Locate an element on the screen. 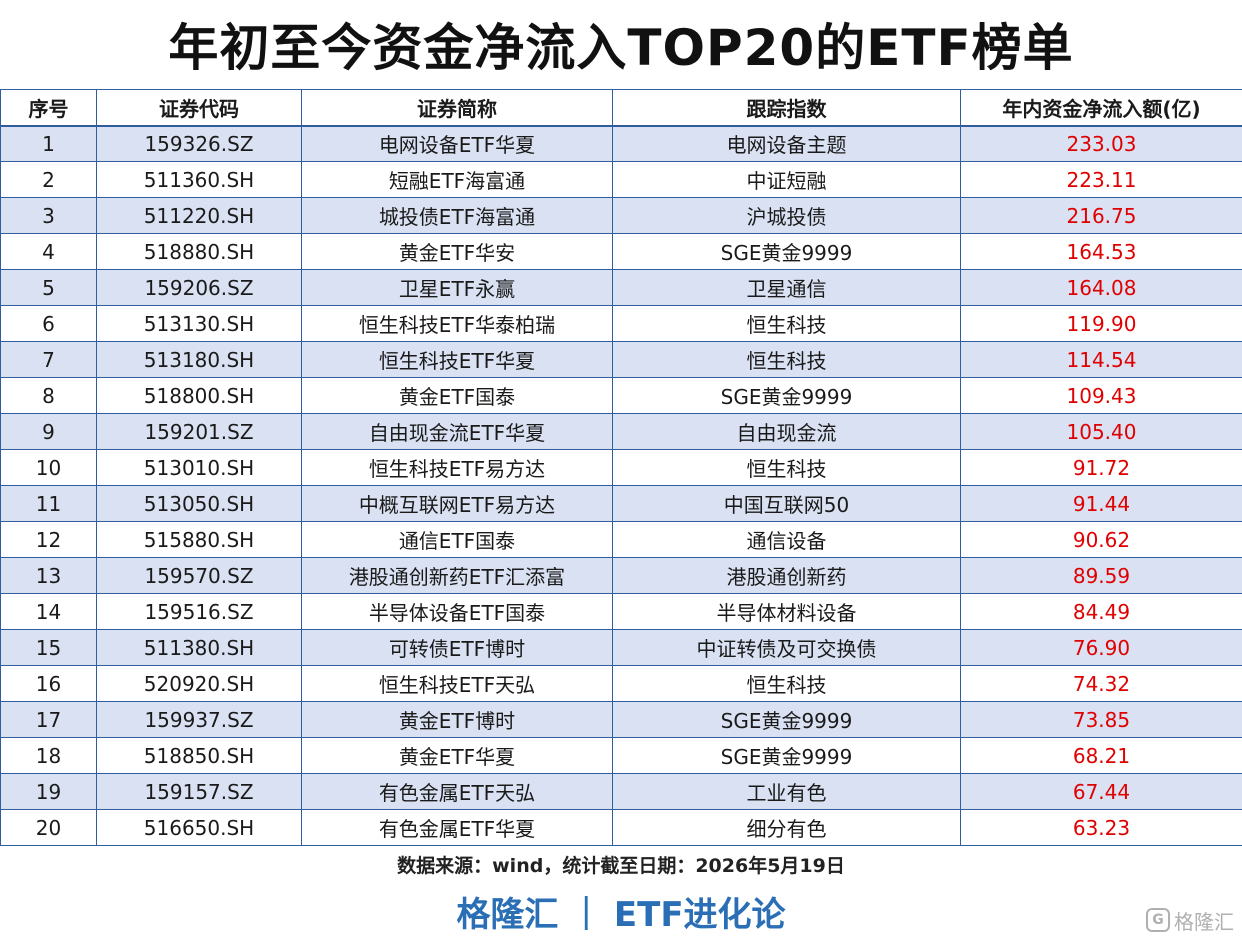  cell-index: 沪城投债 is located at coordinates (786, 215).